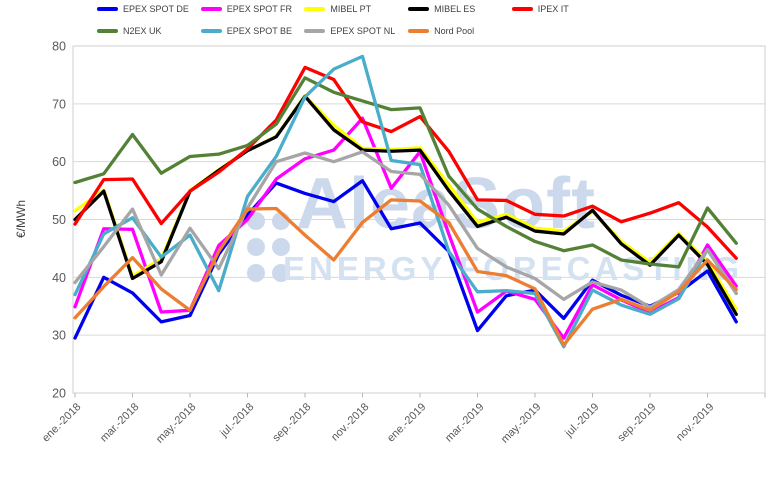 The image size is (780, 480). I want to click on legend-label: EPEX SPOT BE, so click(259, 31).